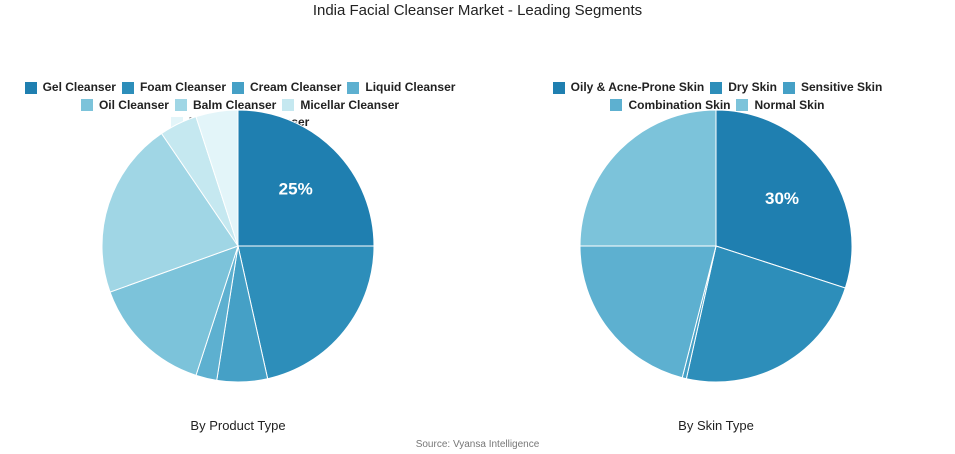  I want to click on legend-item: Oil Cleanser, so click(124, 105).